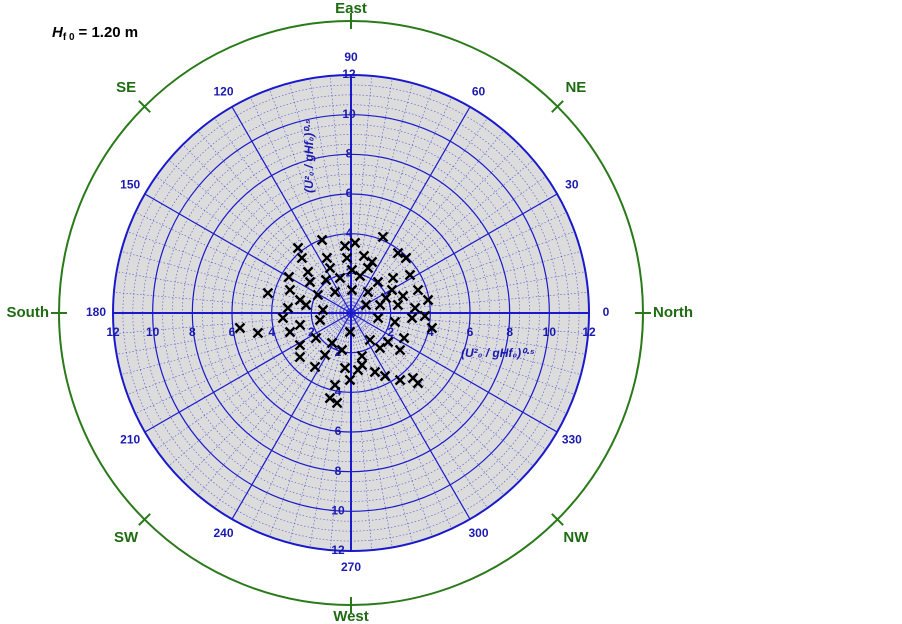  What do you see at coordinates (69, 37) in the screenshot?
I see `title-subscript: f 0` at bounding box center [69, 37].